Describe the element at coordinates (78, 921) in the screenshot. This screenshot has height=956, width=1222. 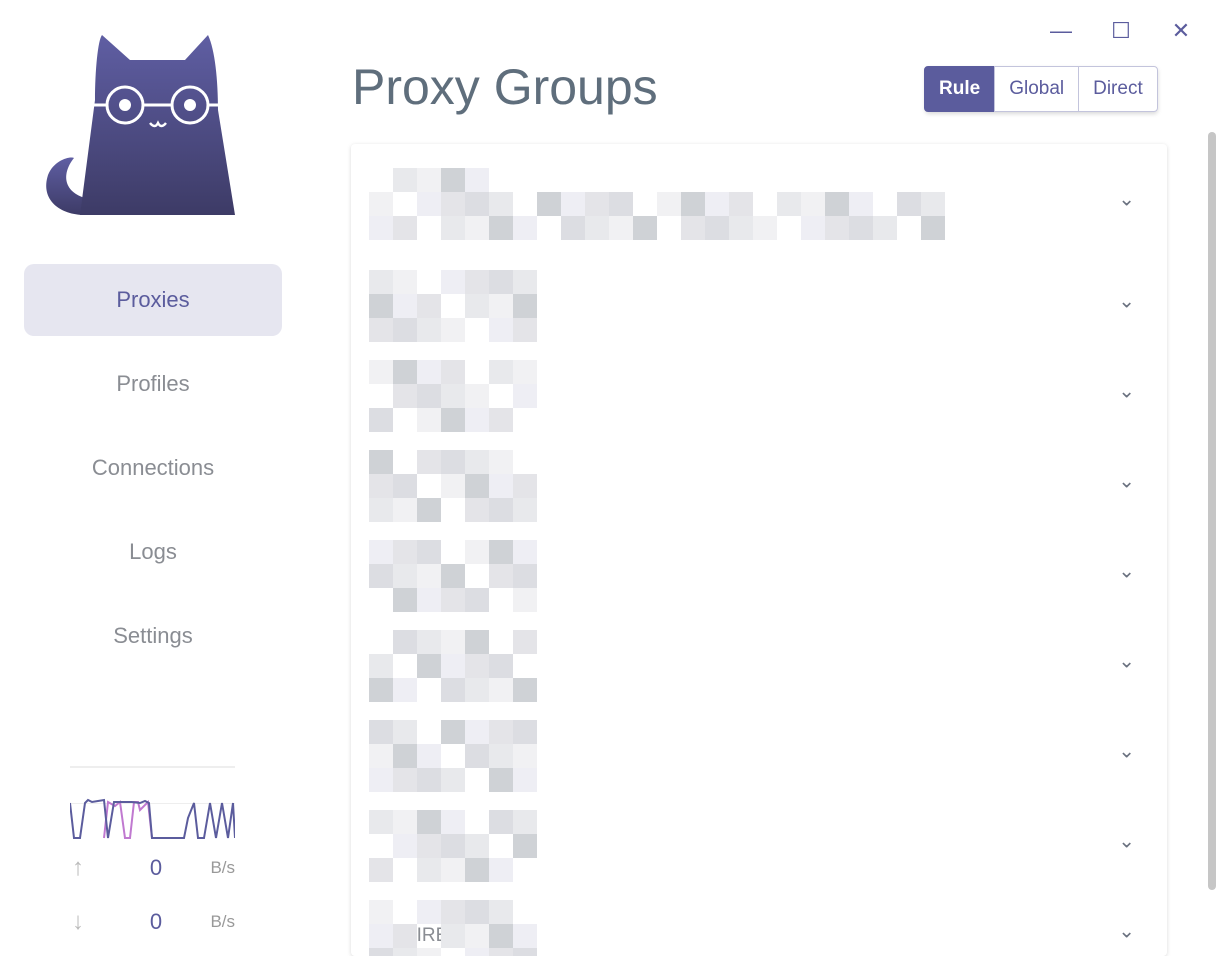
I see `arrow-down-icon: ↓` at that location.